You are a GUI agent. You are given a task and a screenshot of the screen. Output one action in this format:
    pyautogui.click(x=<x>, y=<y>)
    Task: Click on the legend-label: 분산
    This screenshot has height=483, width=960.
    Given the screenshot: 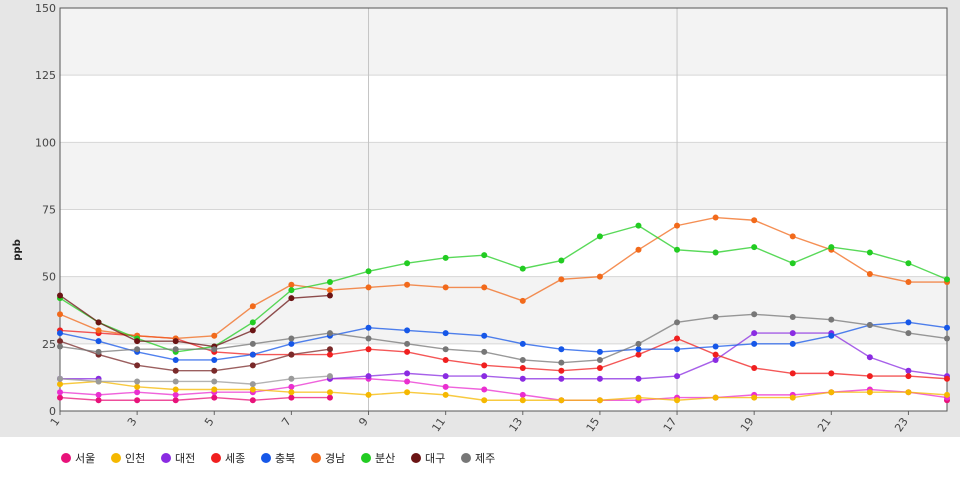 What is the action you would take?
    pyautogui.click(x=385, y=458)
    